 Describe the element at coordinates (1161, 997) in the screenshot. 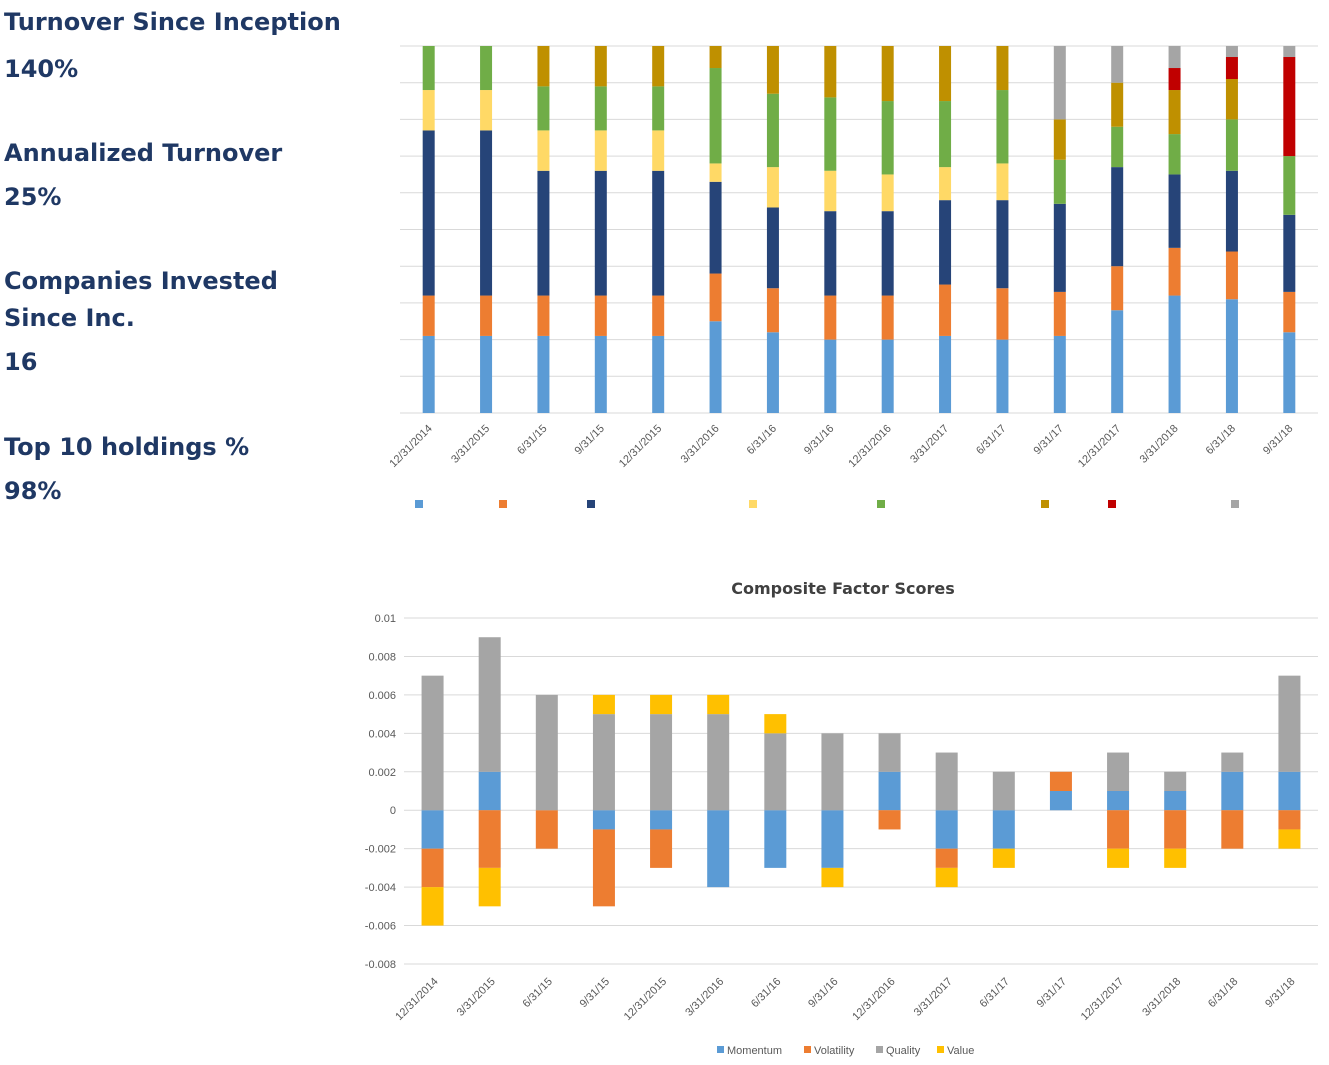

I see `x-tick-label: 3/31/2018` at that location.